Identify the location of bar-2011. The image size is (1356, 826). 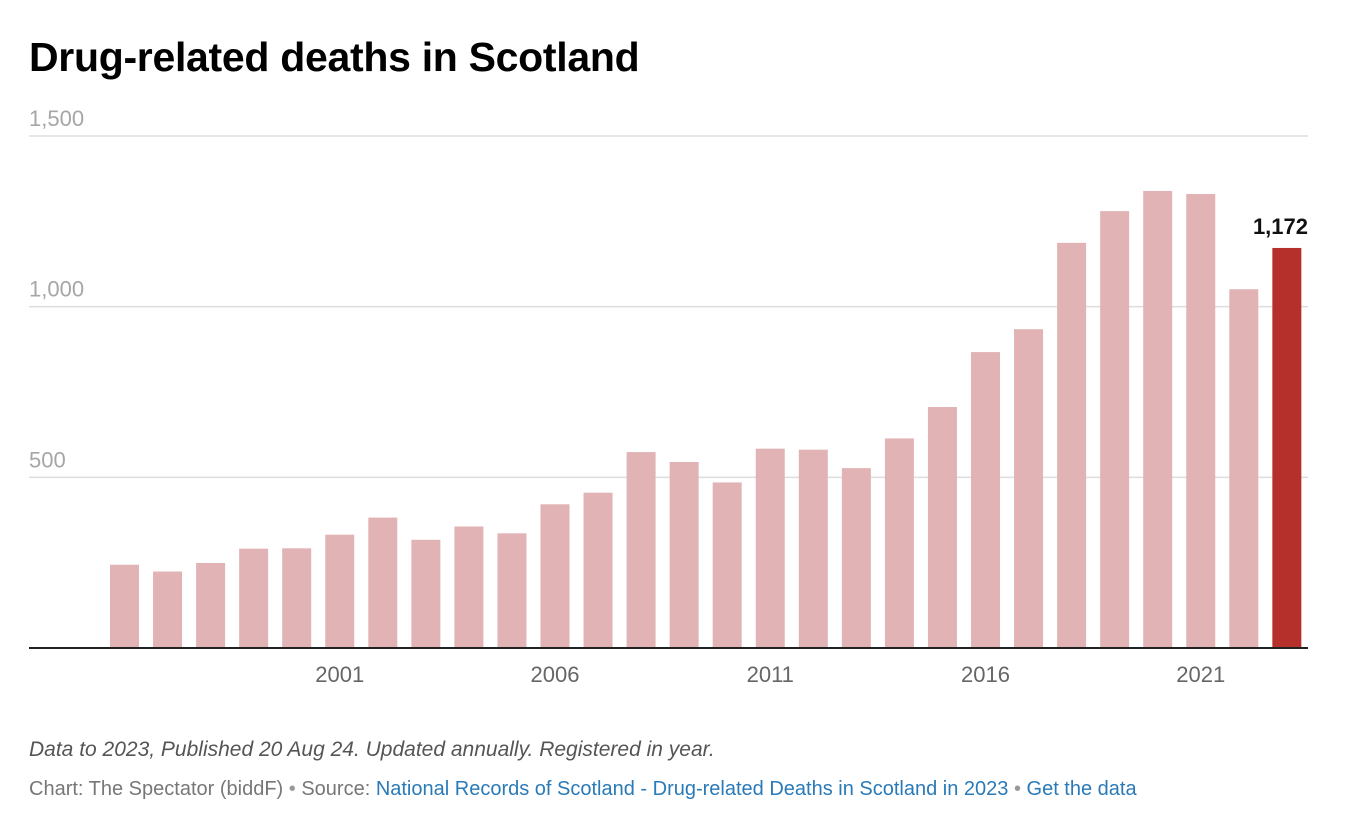
(770, 548).